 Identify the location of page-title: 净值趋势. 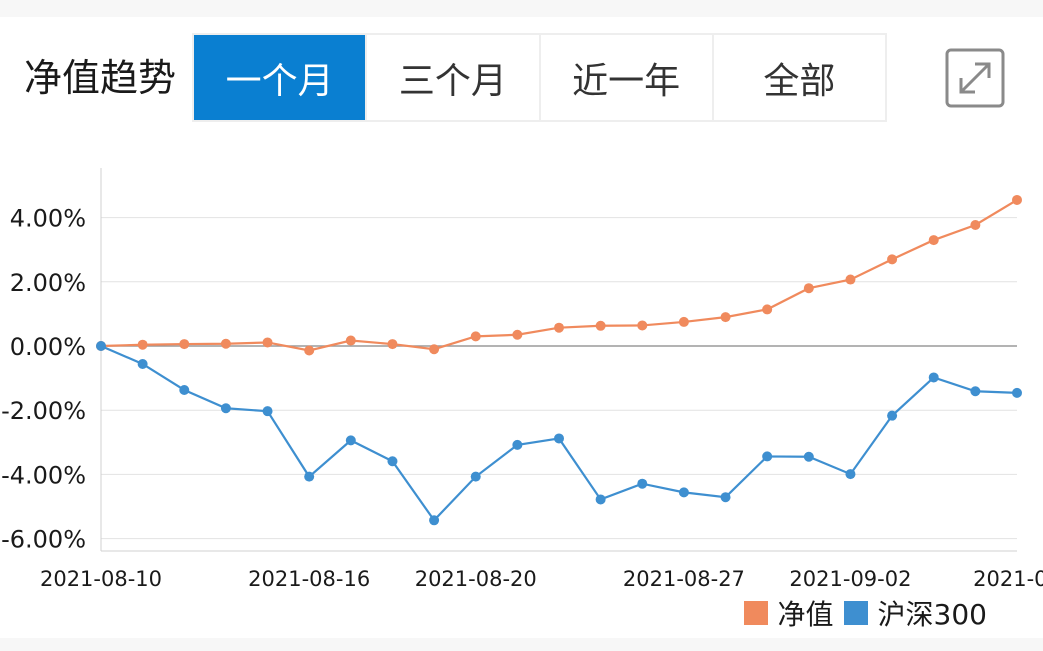
(100, 78).